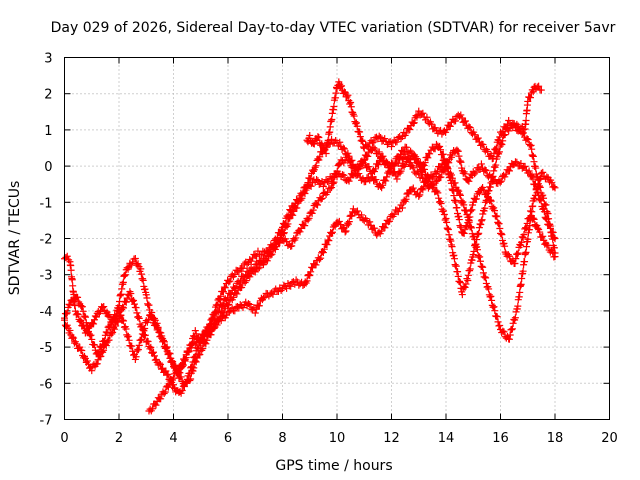 The width and height of the screenshot is (640, 480). I want to click on y-tick-label: -6, so click(46, 384).